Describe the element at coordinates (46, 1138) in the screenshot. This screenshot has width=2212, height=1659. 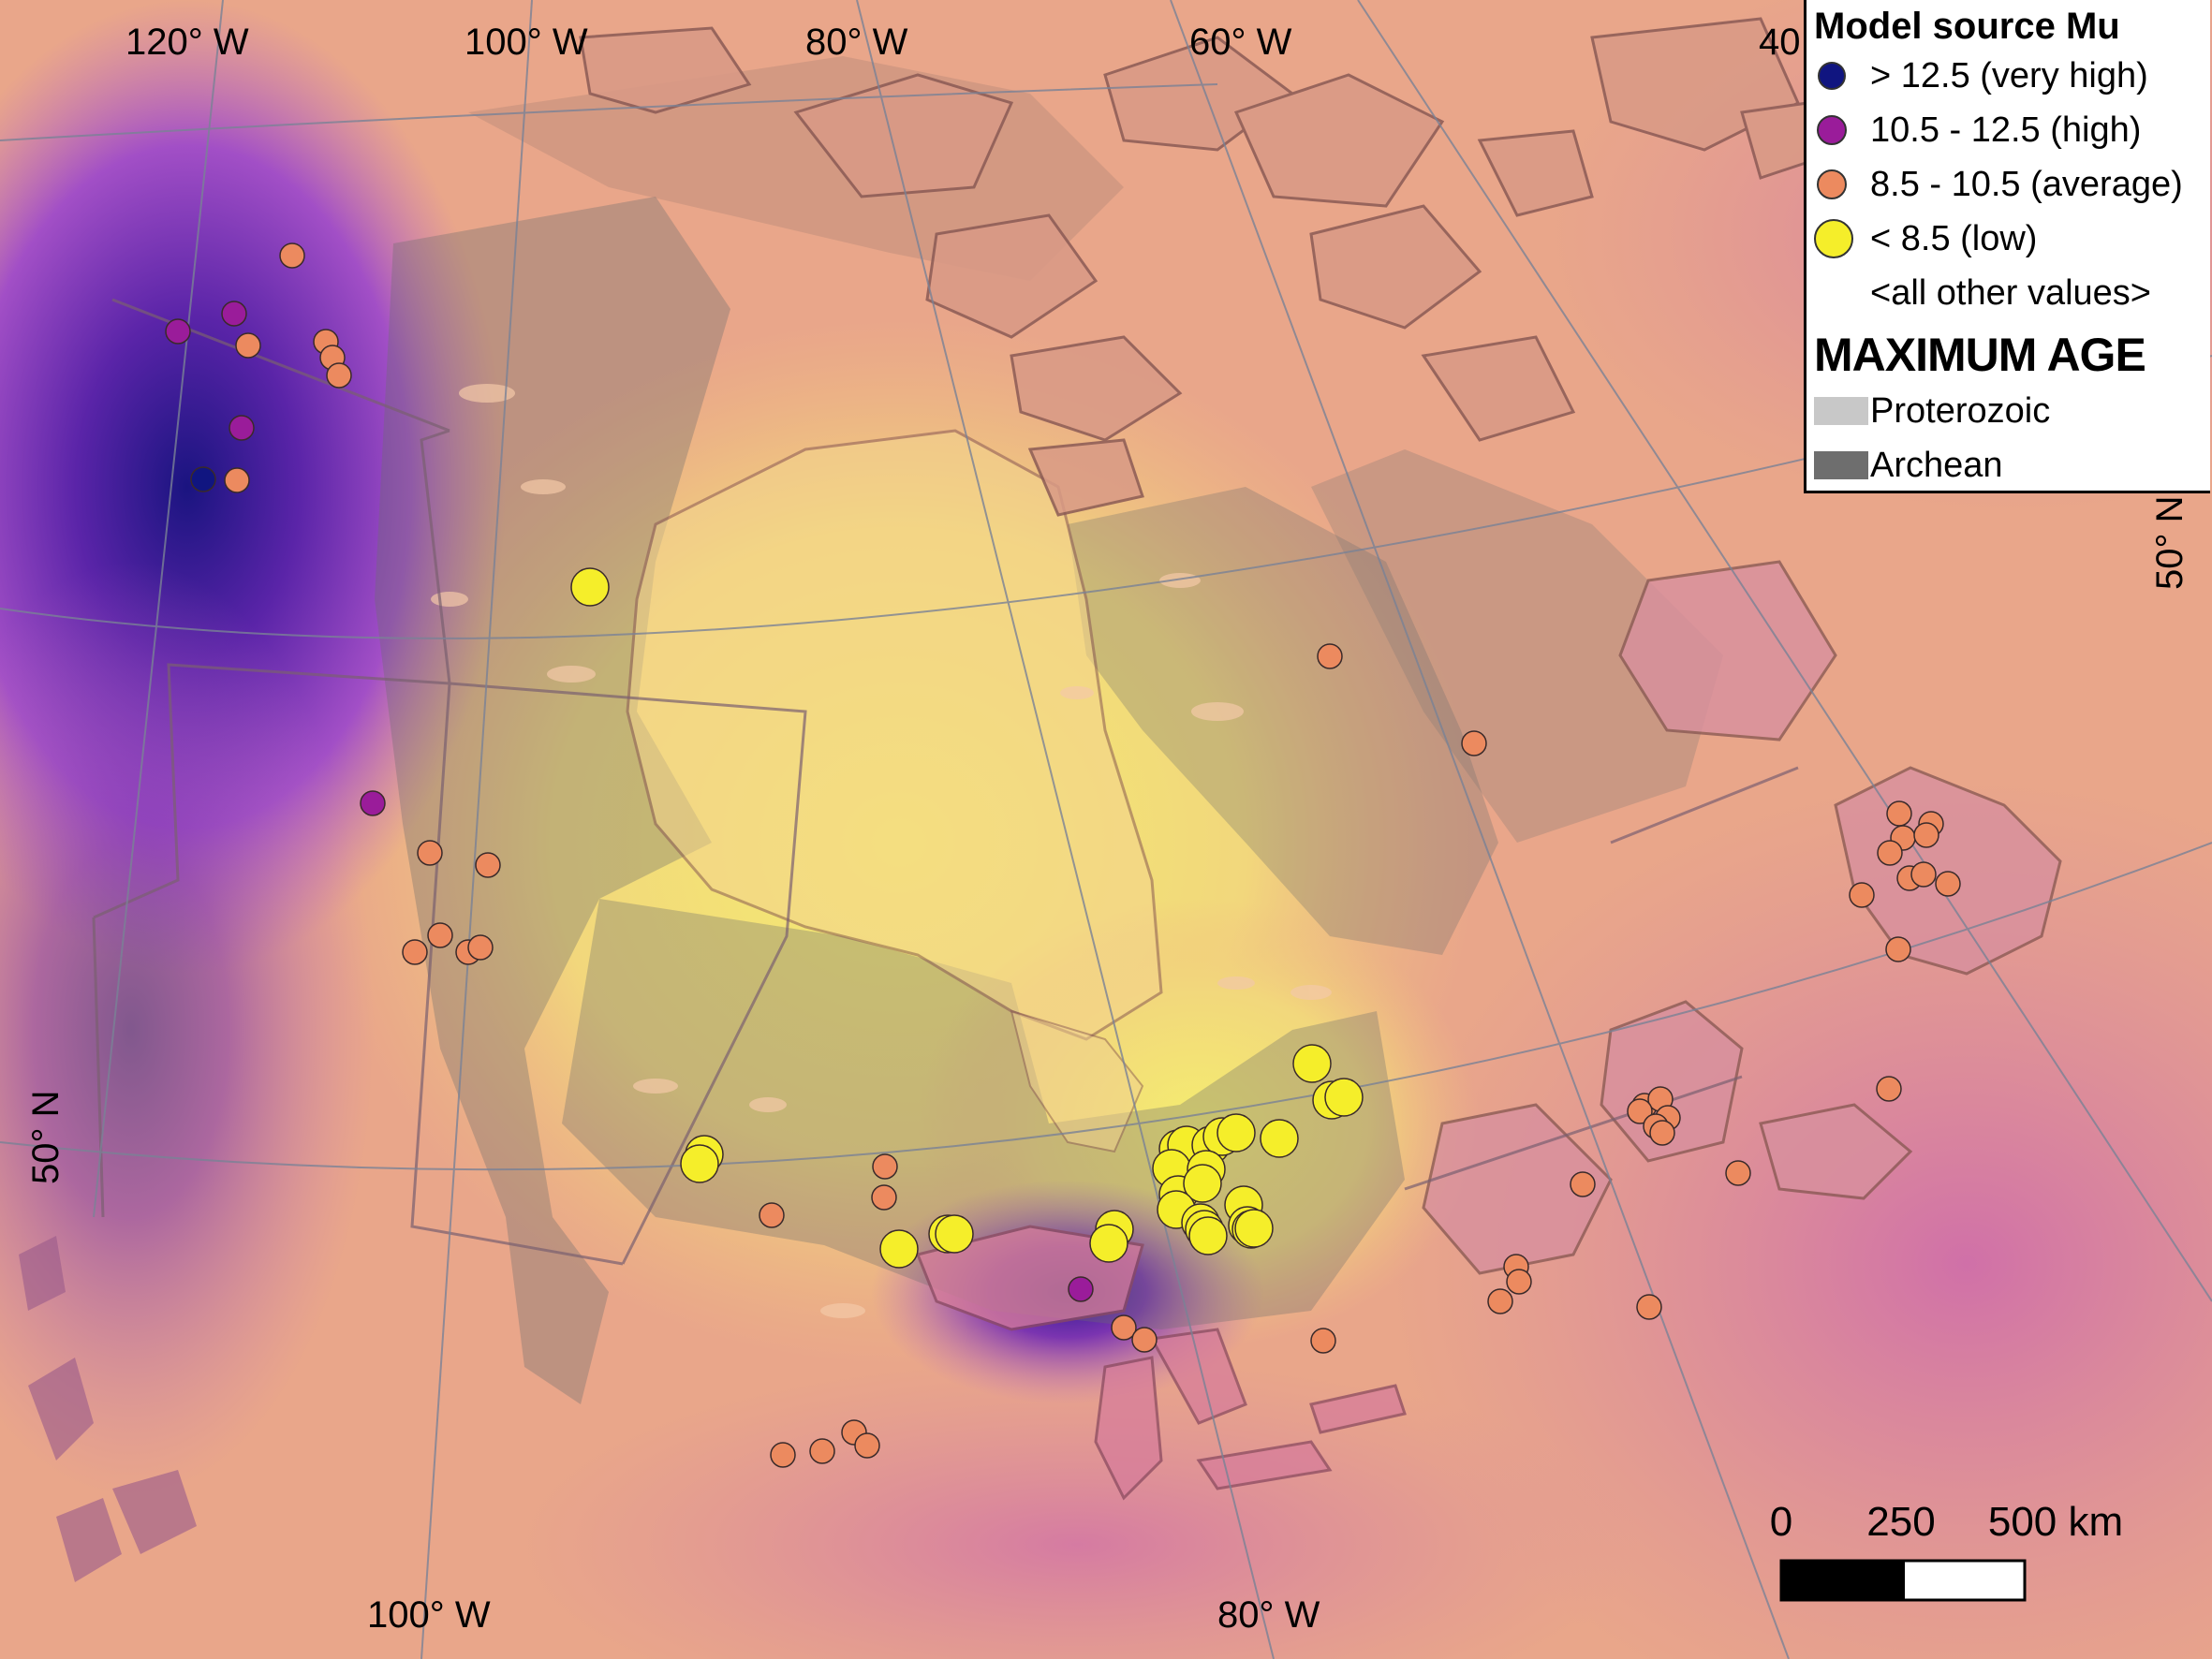
I see `left-label-50n: 50° N` at that location.